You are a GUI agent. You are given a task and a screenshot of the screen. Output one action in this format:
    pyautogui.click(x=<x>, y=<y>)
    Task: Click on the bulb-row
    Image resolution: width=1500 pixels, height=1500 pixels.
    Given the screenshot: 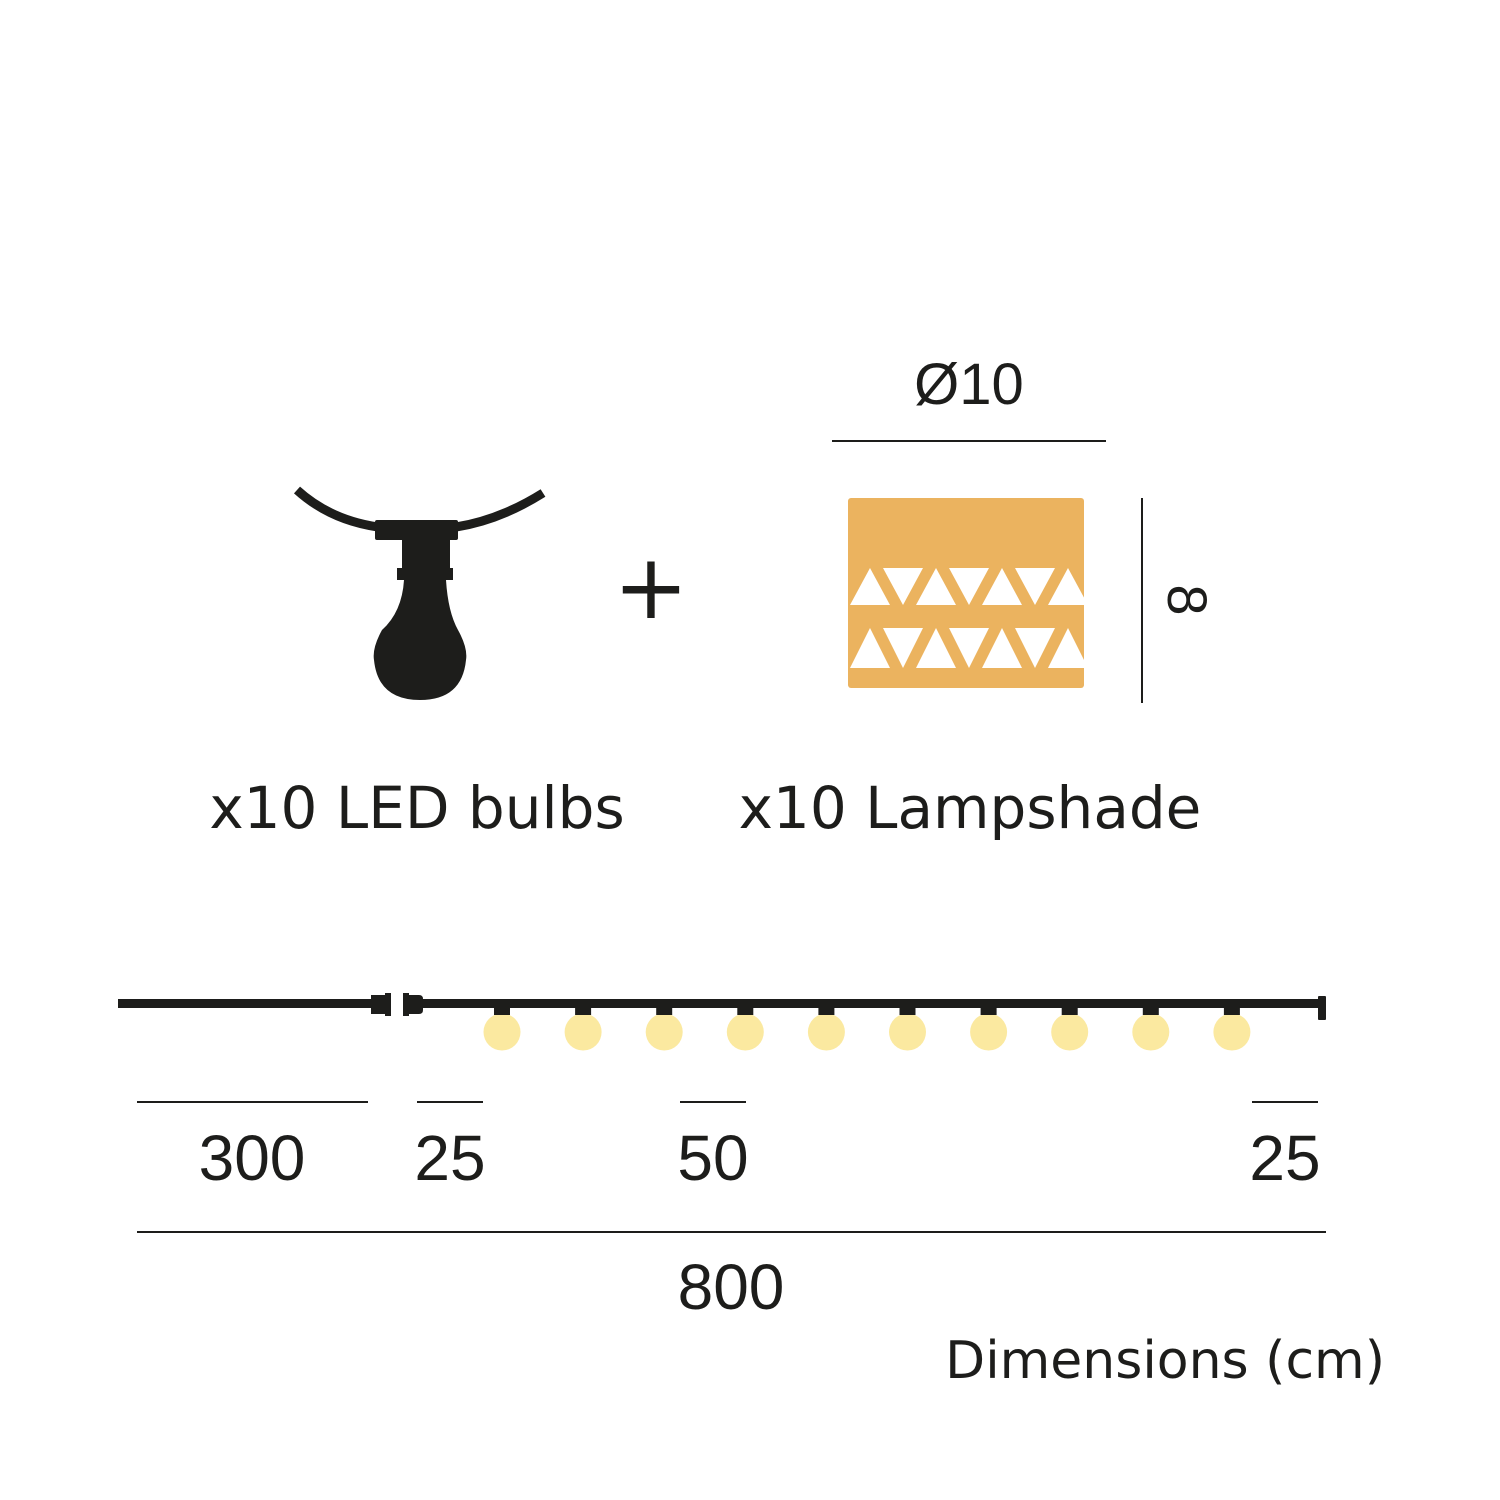 What is the action you would take?
    pyautogui.click(x=867, y=1028)
    